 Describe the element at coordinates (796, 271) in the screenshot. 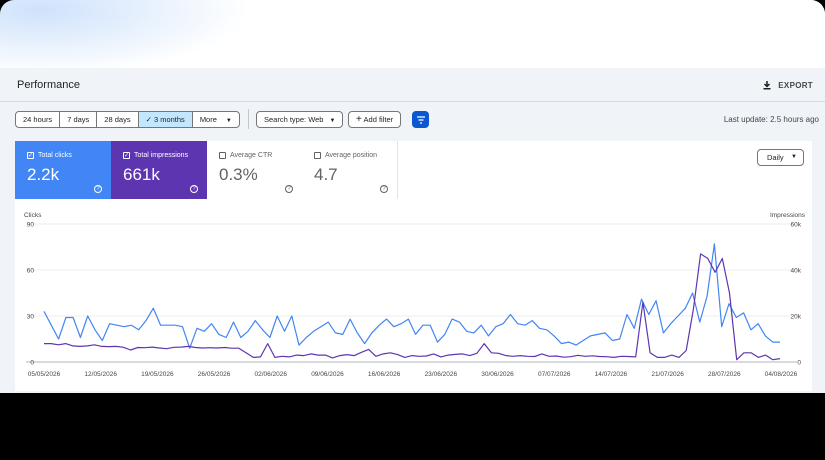

I see `right-tick-label: 40k` at that location.